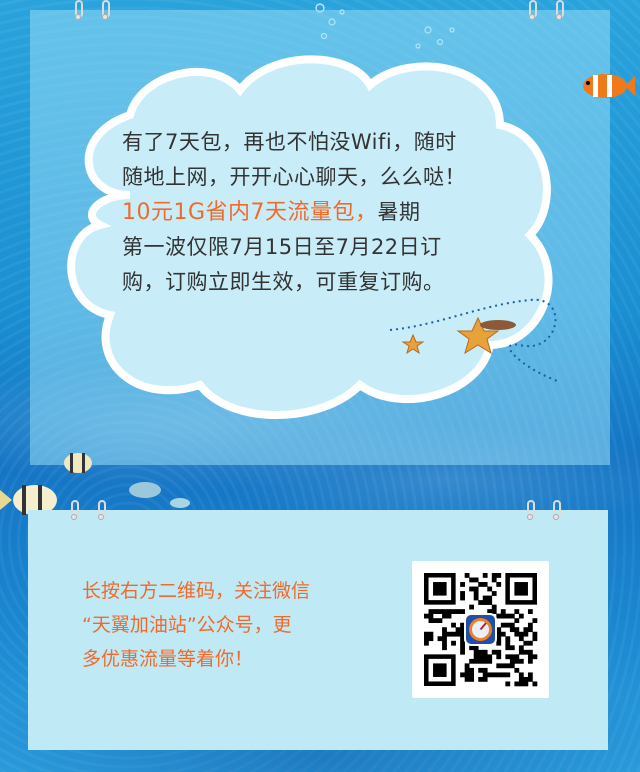 This screenshot has width=640, height=772. I want to click on promo-line-3: 多优惠流量等着你！, so click(168, 659).